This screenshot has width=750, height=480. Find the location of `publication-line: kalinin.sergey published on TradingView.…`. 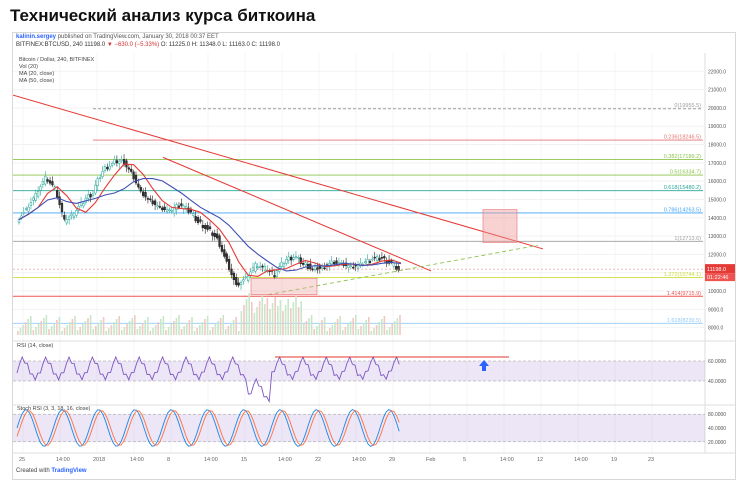

publication-line: kalinin.sergey published on TradingView.… is located at coordinates (117, 37).